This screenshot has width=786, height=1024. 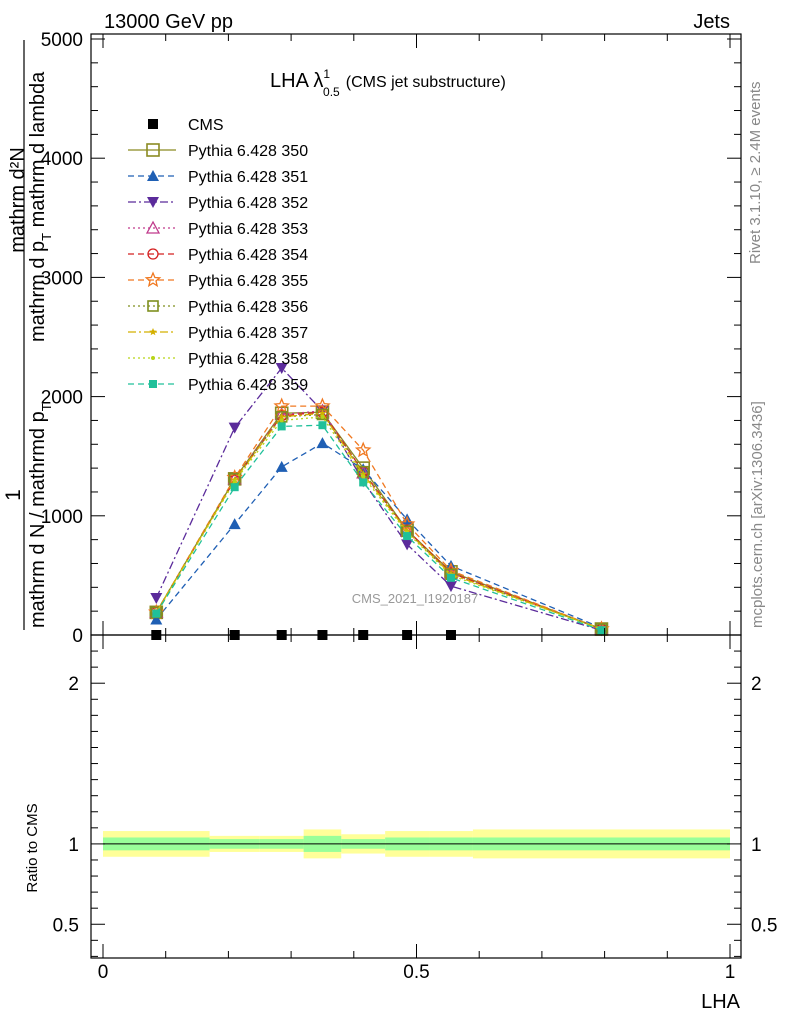 I want to click on x-axis-label: LHA, so click(x=721, y=1002).